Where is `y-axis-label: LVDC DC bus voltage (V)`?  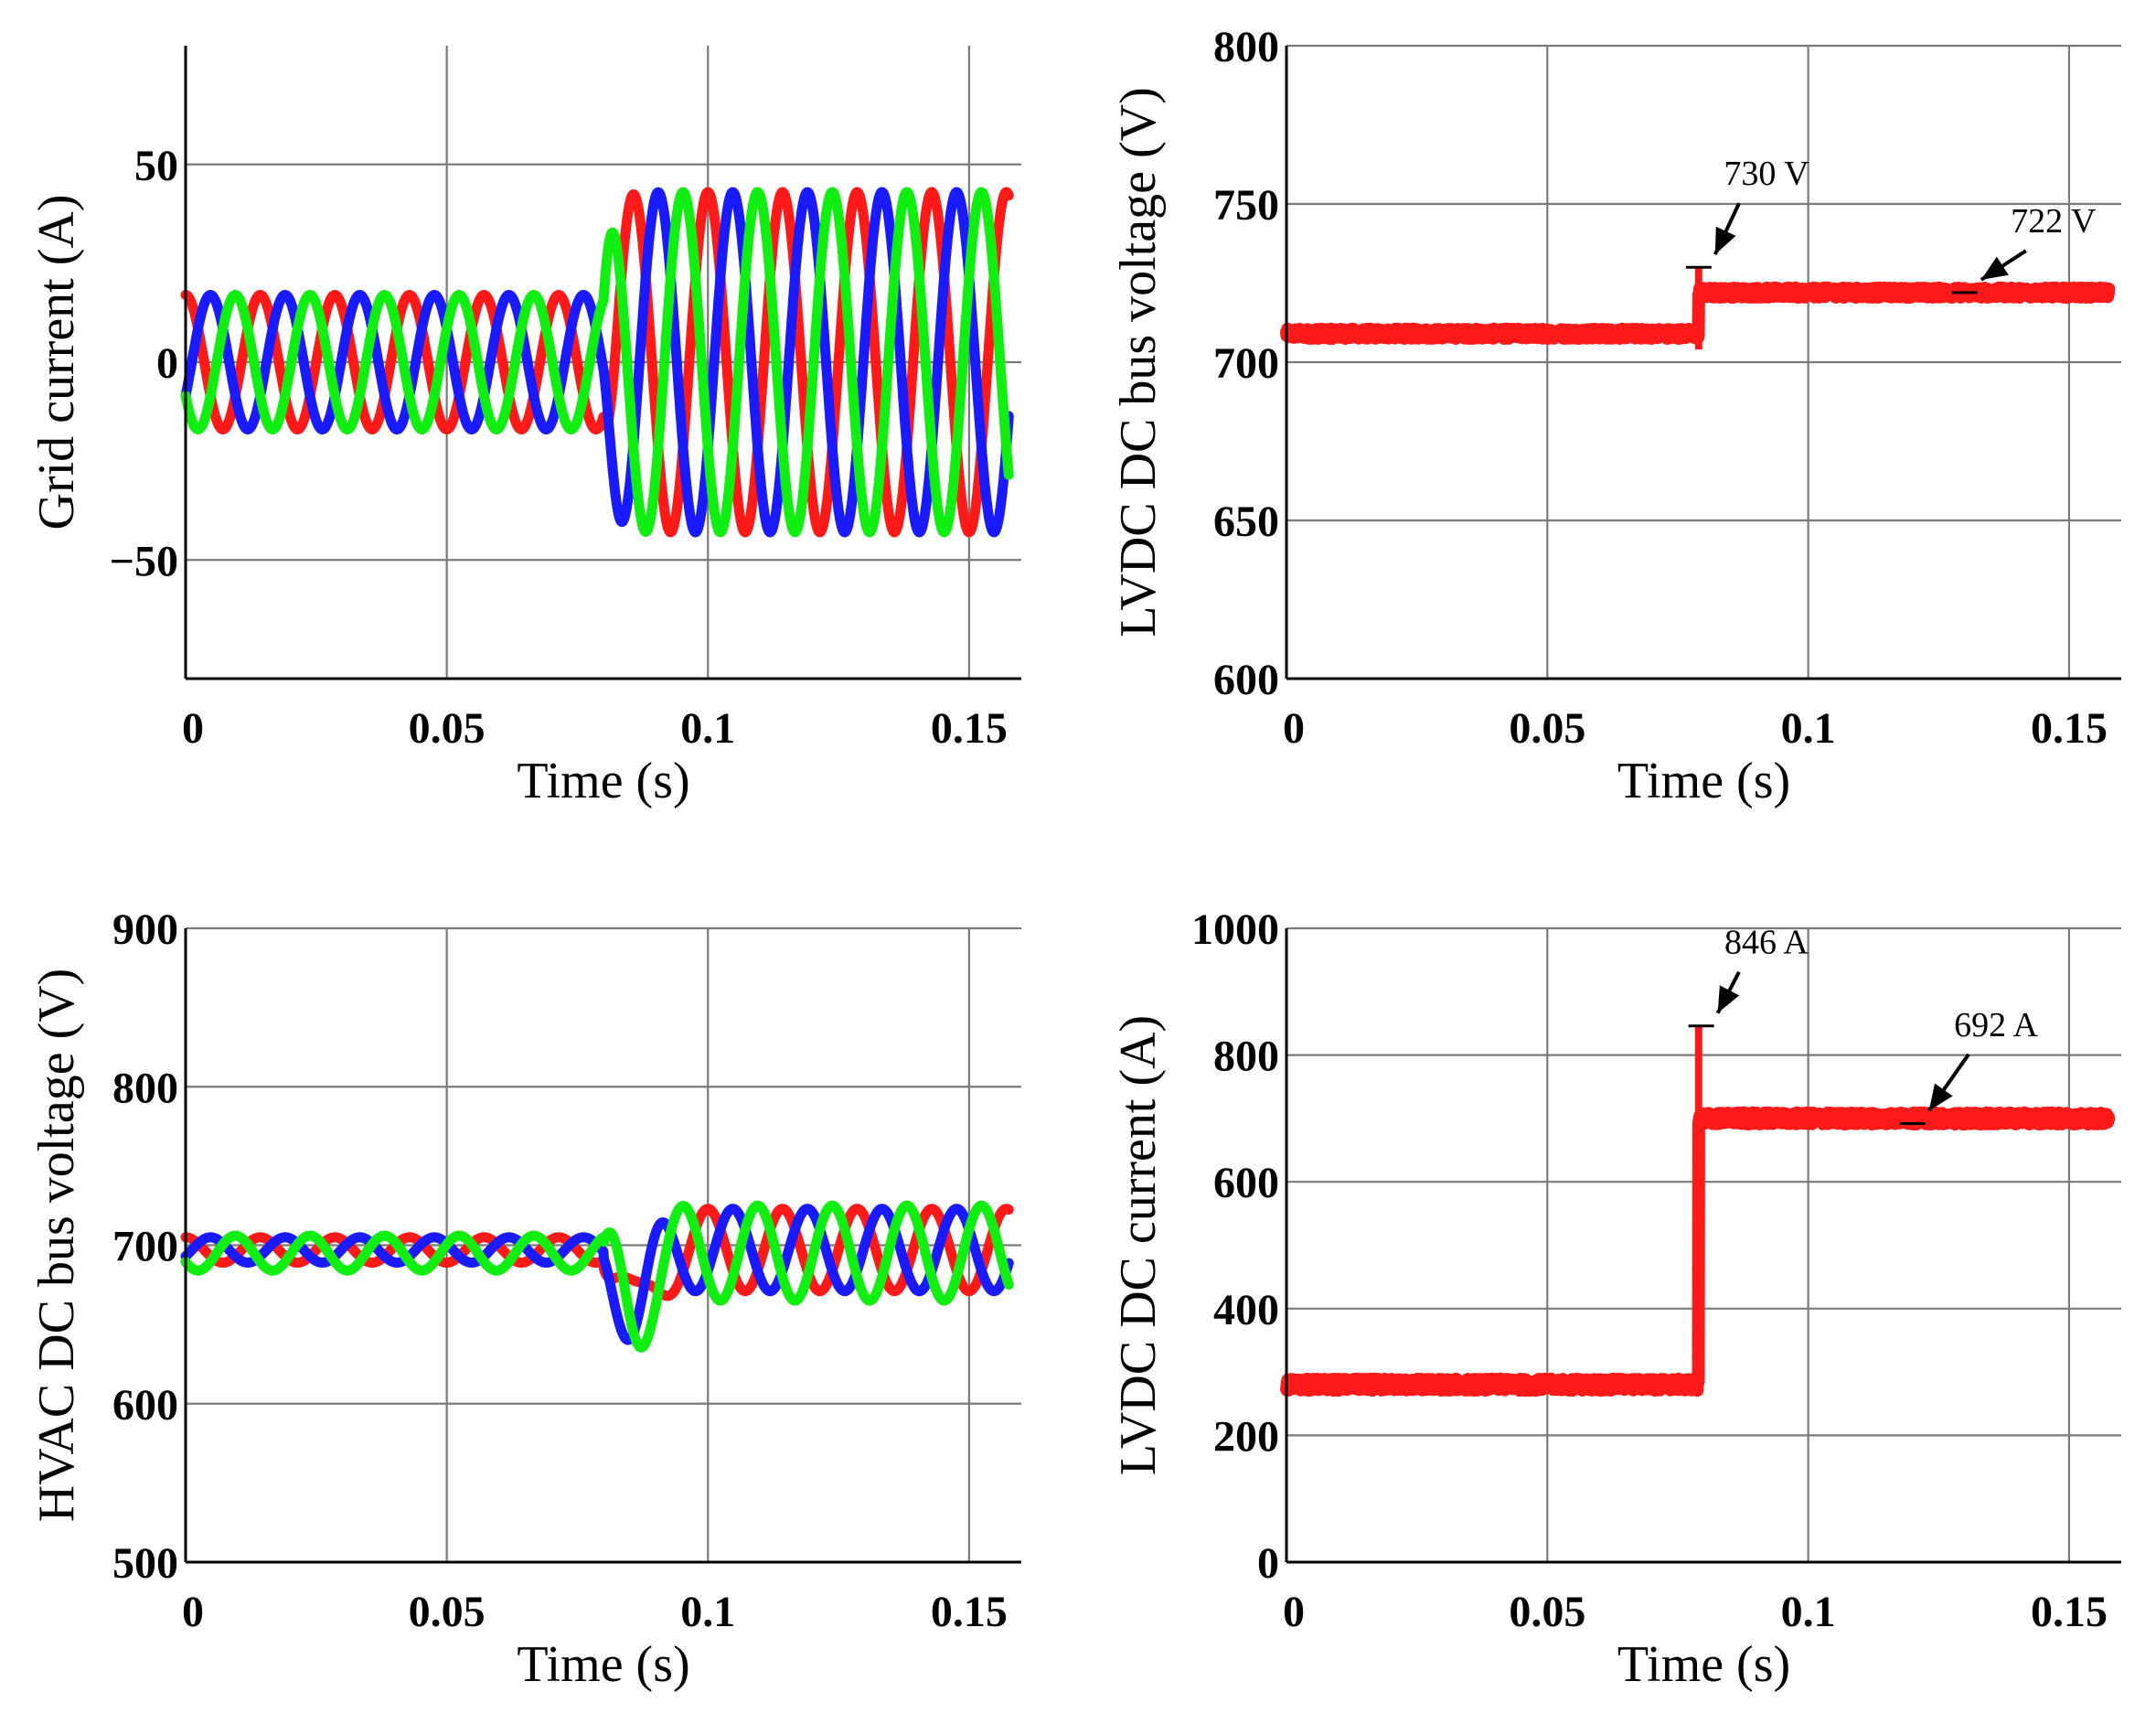 y-axis-label: LVDC DC bus voltage (V) is located at coordinates (1138, 362).